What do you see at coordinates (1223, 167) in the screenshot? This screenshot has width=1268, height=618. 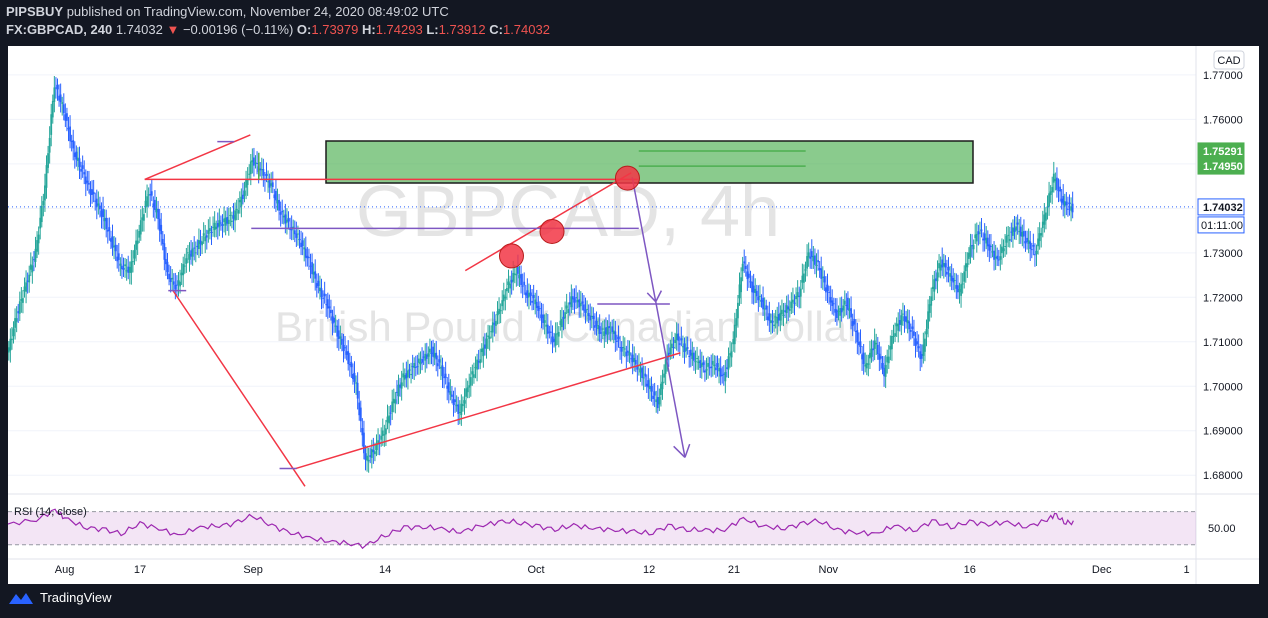 I see `price-label: 1.74950` at bounding box center [1223, 167].